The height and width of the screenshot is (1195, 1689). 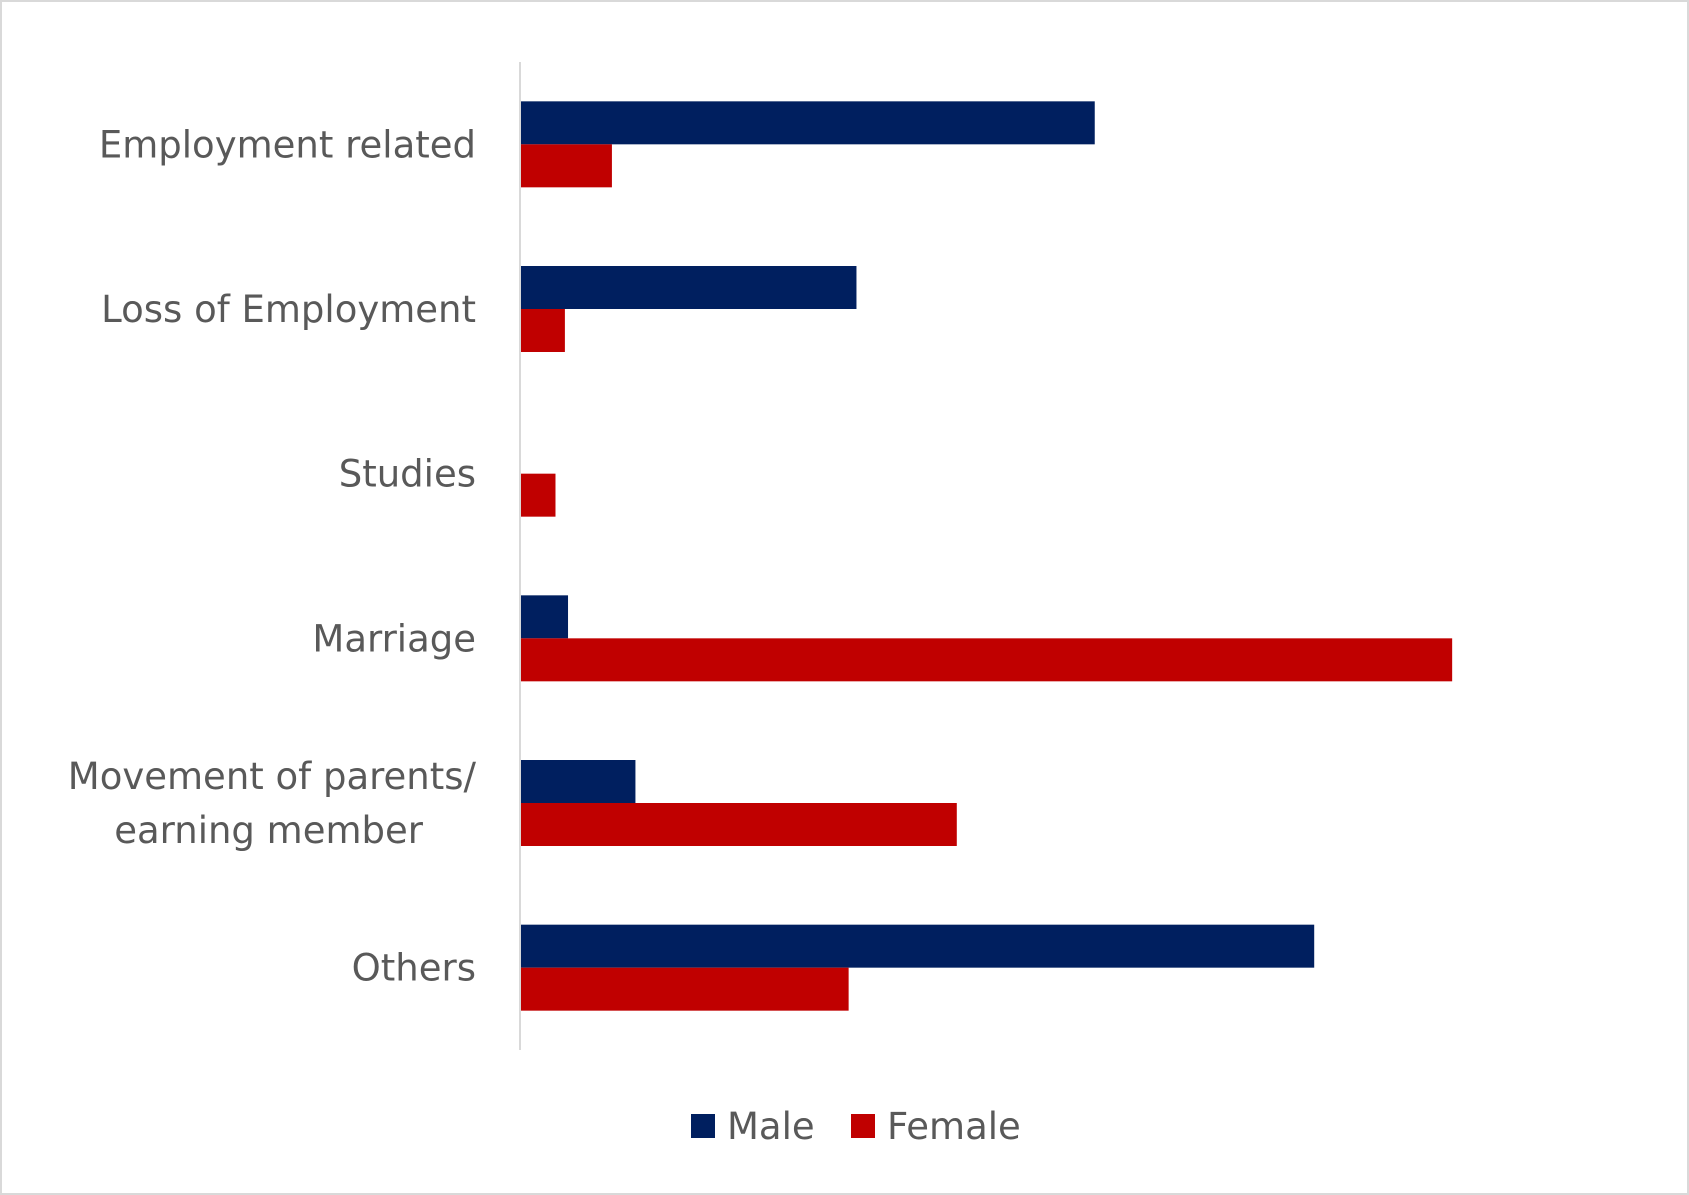 I want to click on category-label-line: earning member, so click(x=269, y=830).